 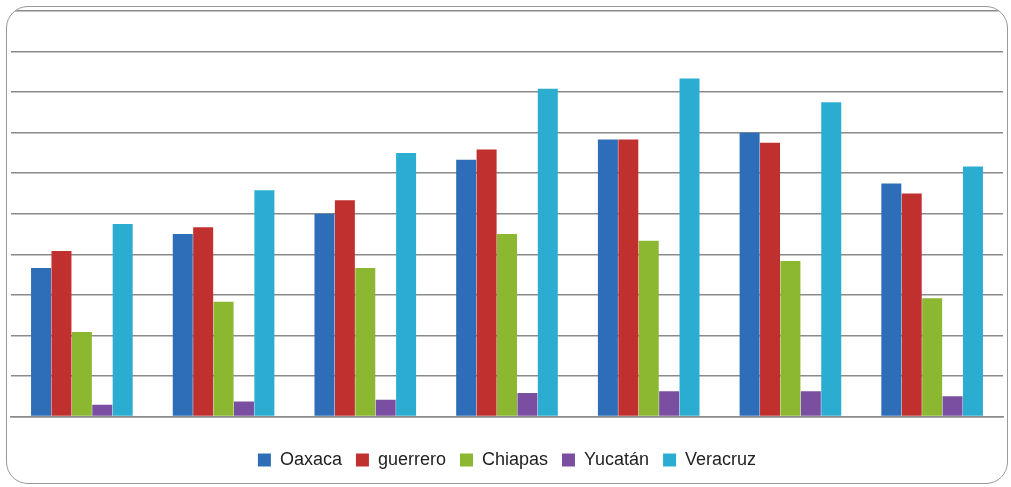 What do you see at coordinates (617, 458) in the screenshot?
I see `legend-label: Yucatán` at bounding box center [617, 458].